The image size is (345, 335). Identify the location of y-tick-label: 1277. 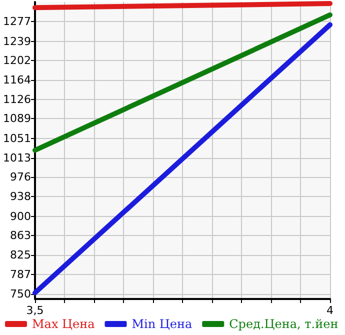
(16, 21).